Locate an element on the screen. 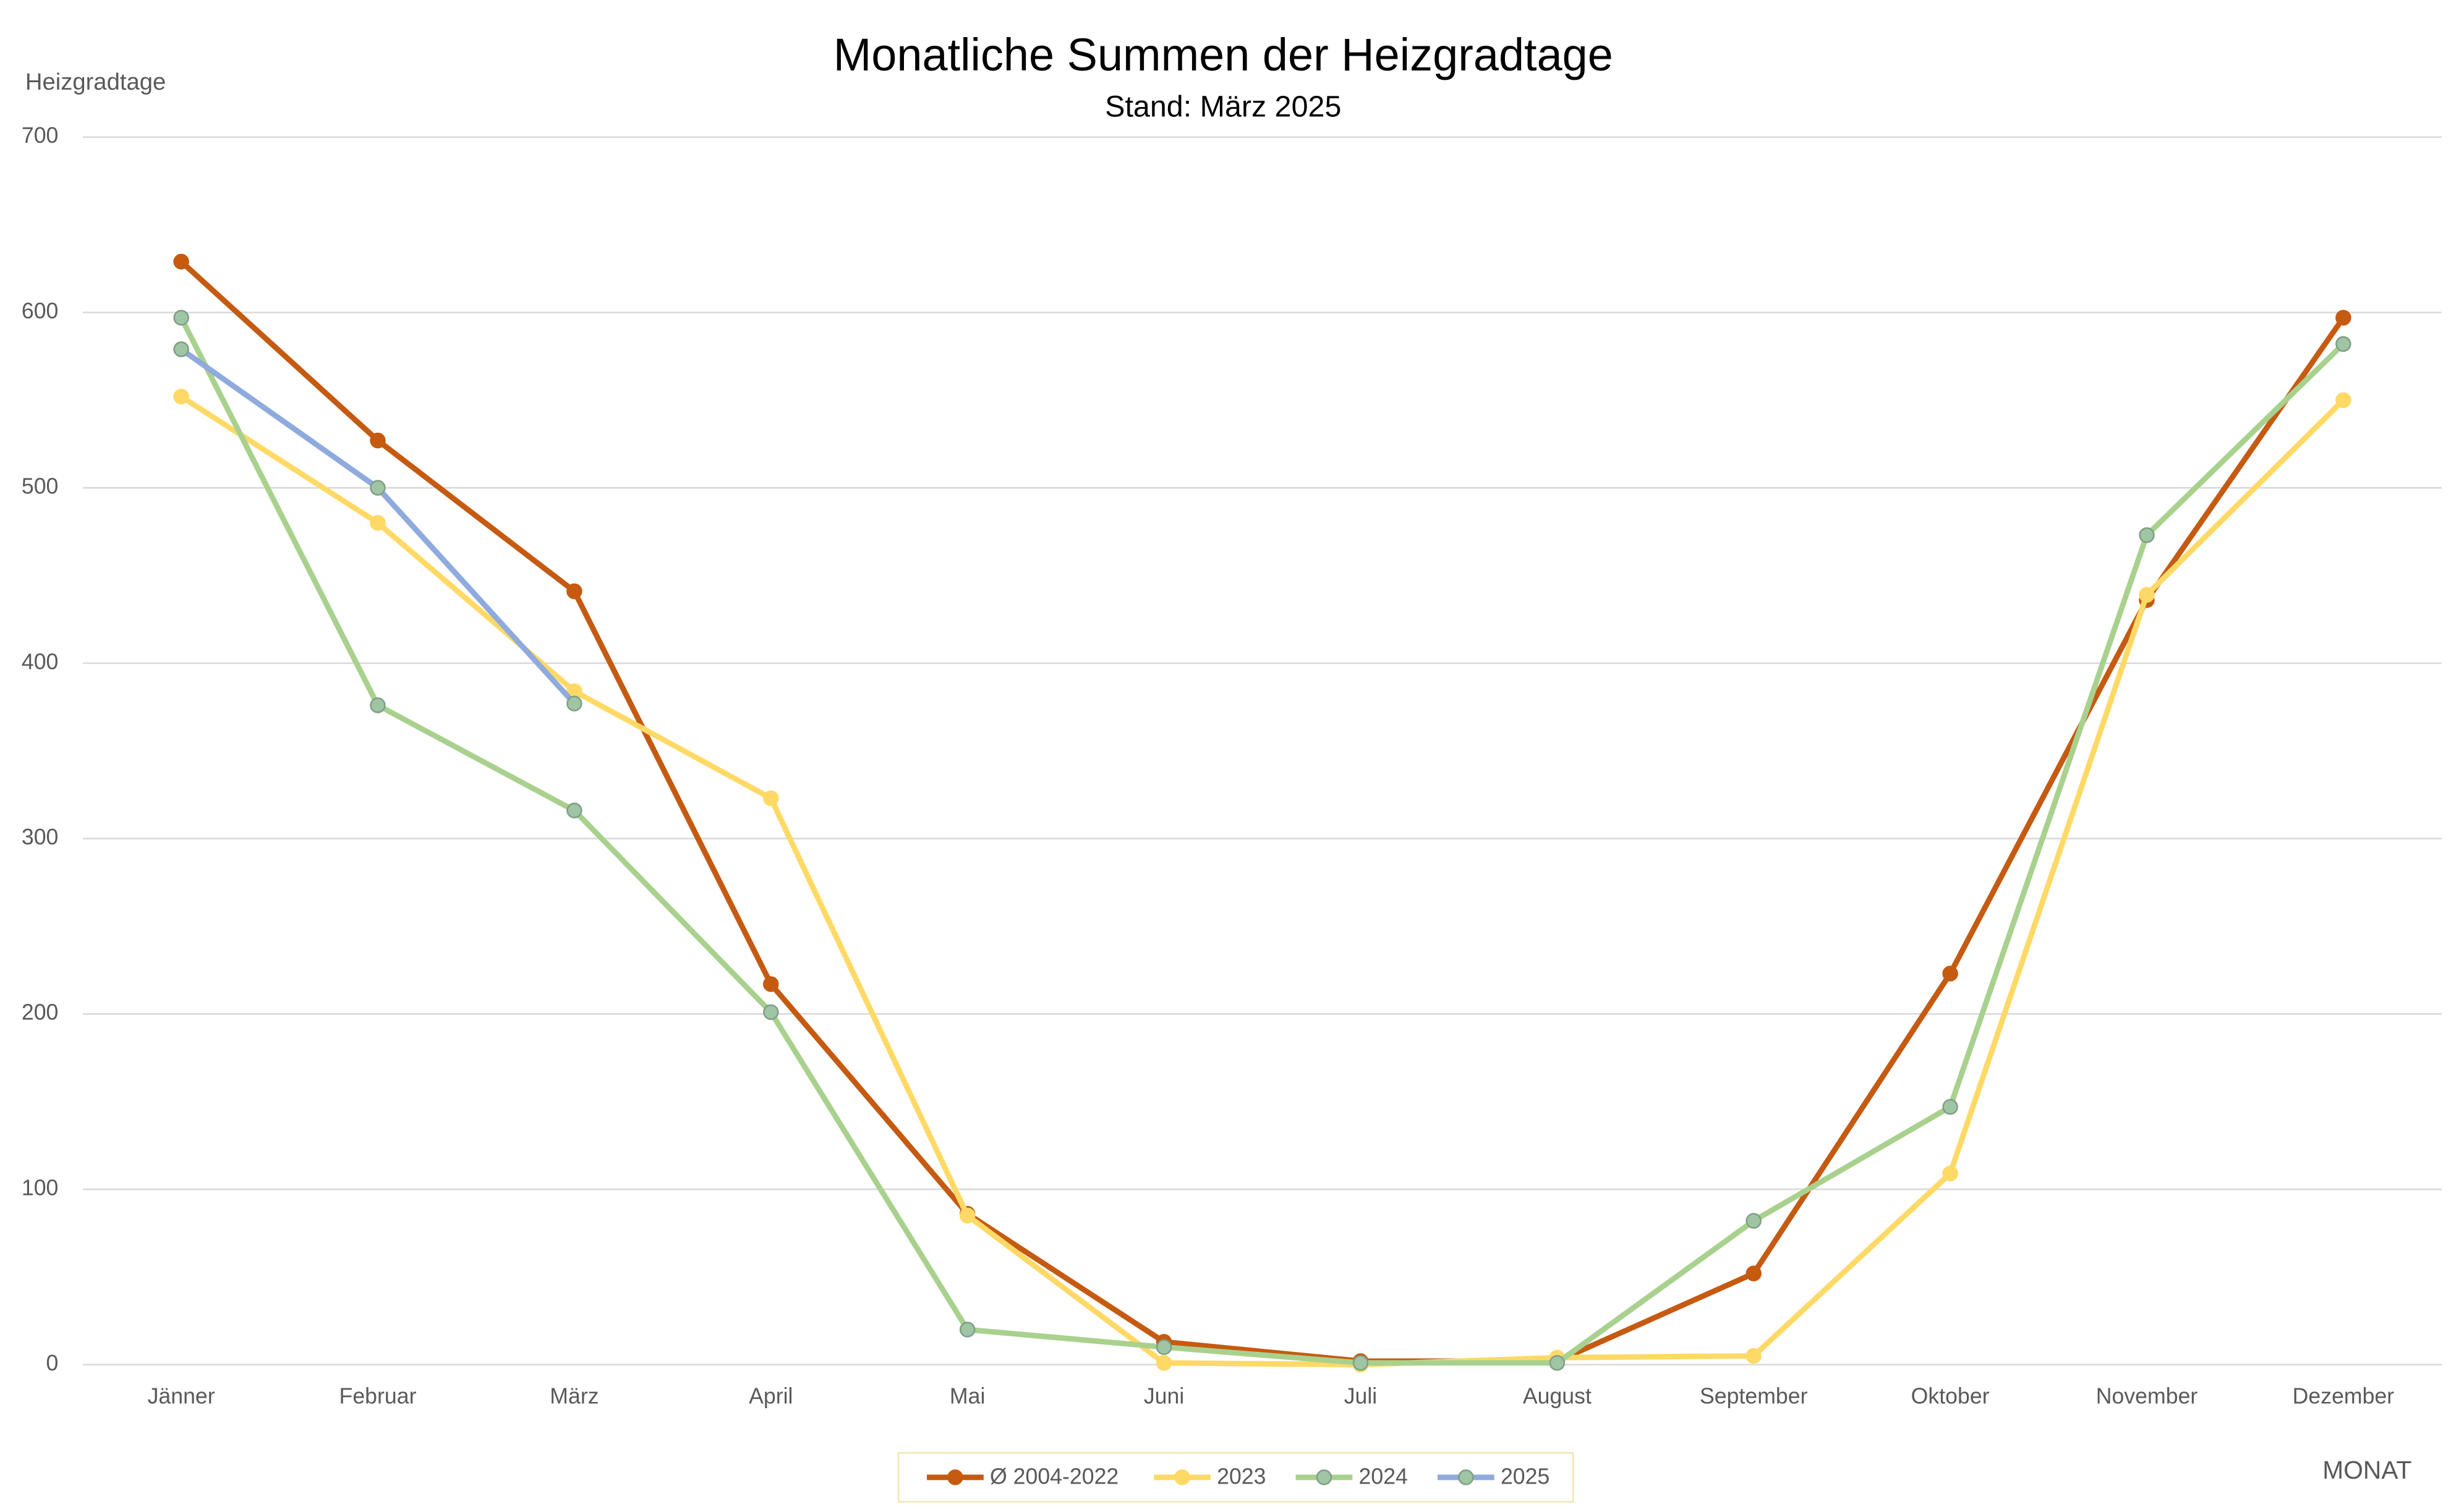 The width and height of the screenshot is (2459, 1512). x-tick-label: April is located at coordinates (771, 1396).